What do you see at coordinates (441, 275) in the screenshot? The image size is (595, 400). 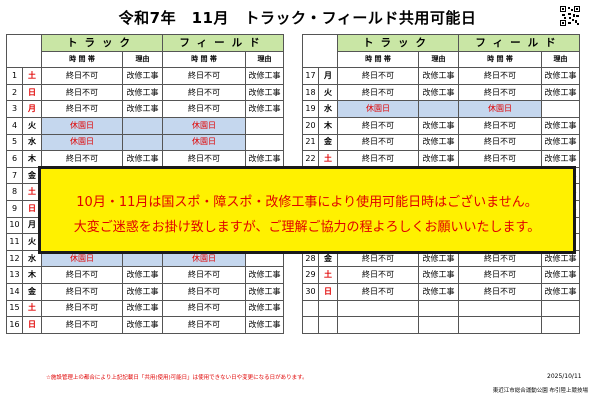 I see `day-row: 29 土終日不可 改修工事 終日不可 改修工事` at bounding box center [441, 275].